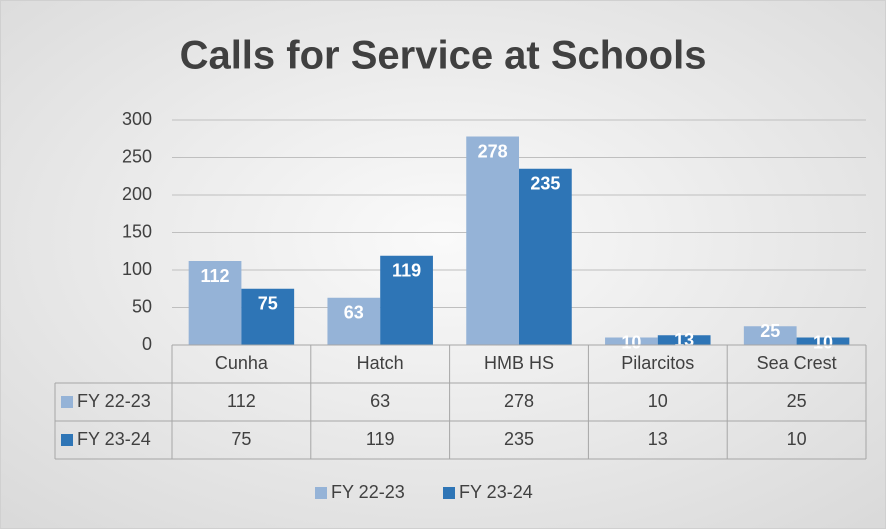  What do you see at coordinates (147, 344) in the screenshot?
I see `y-tick-label: 0` at bounding box center [147, 344].